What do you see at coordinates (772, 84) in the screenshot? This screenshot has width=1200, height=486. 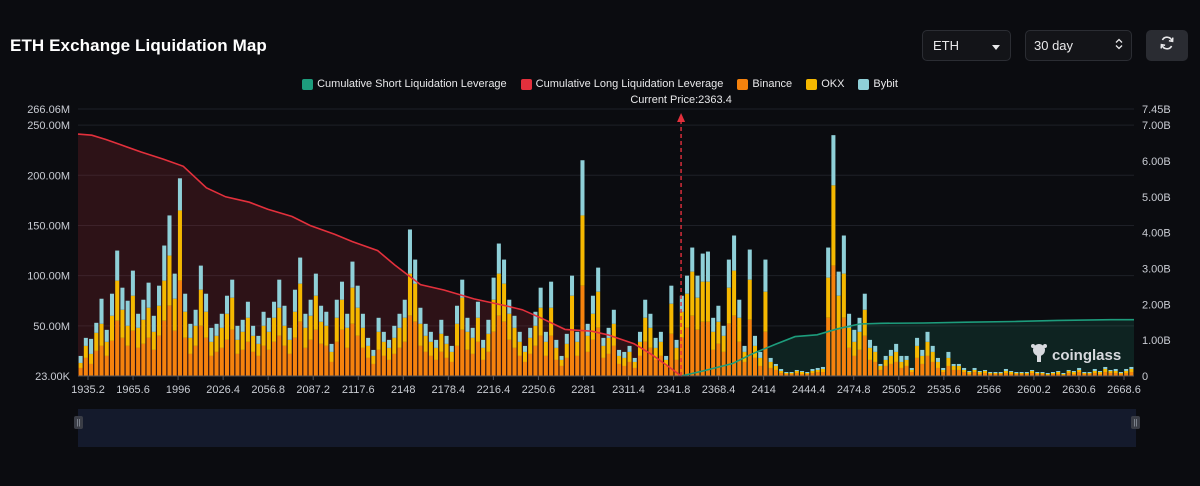 I see `legend-label: Binance` at bounding box center [772, 84].